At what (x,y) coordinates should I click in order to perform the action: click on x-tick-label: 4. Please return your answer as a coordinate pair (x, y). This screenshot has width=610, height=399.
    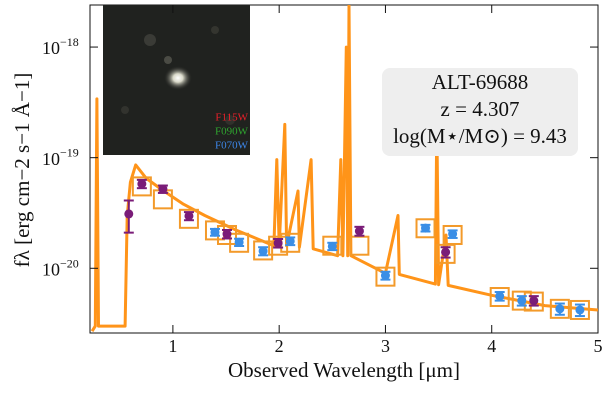
    Looking at the image, I should click on (491, 346).